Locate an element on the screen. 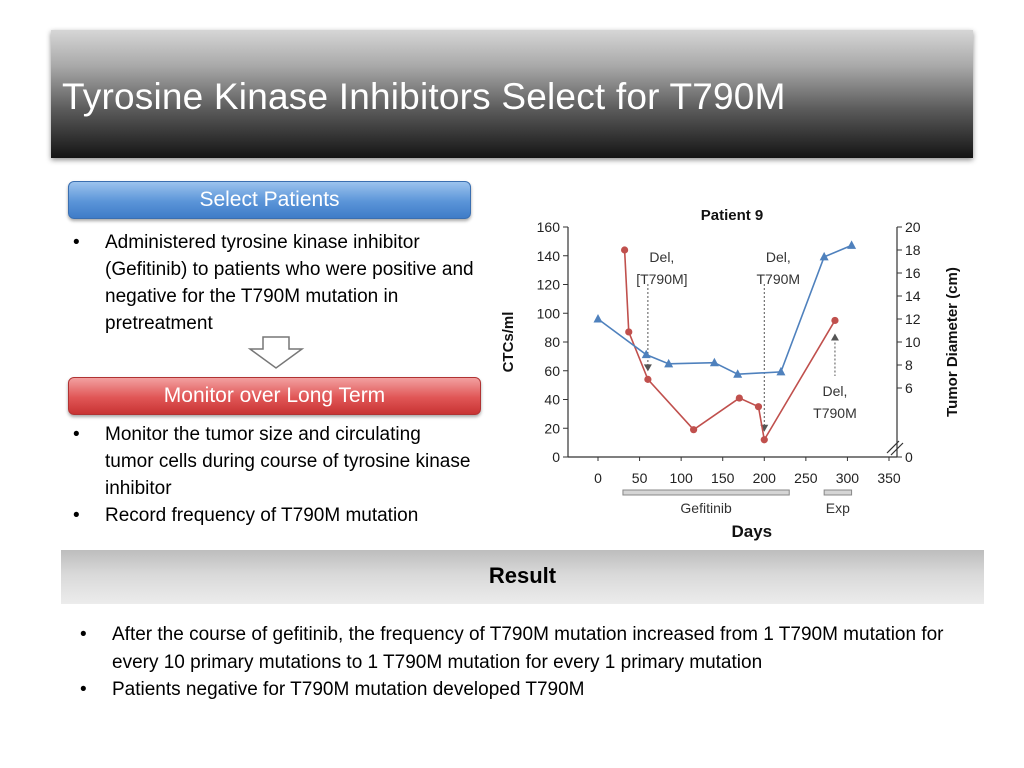 The image size is (1024, 768). x-tick-label: 350 is located at coordinates (889, 478).